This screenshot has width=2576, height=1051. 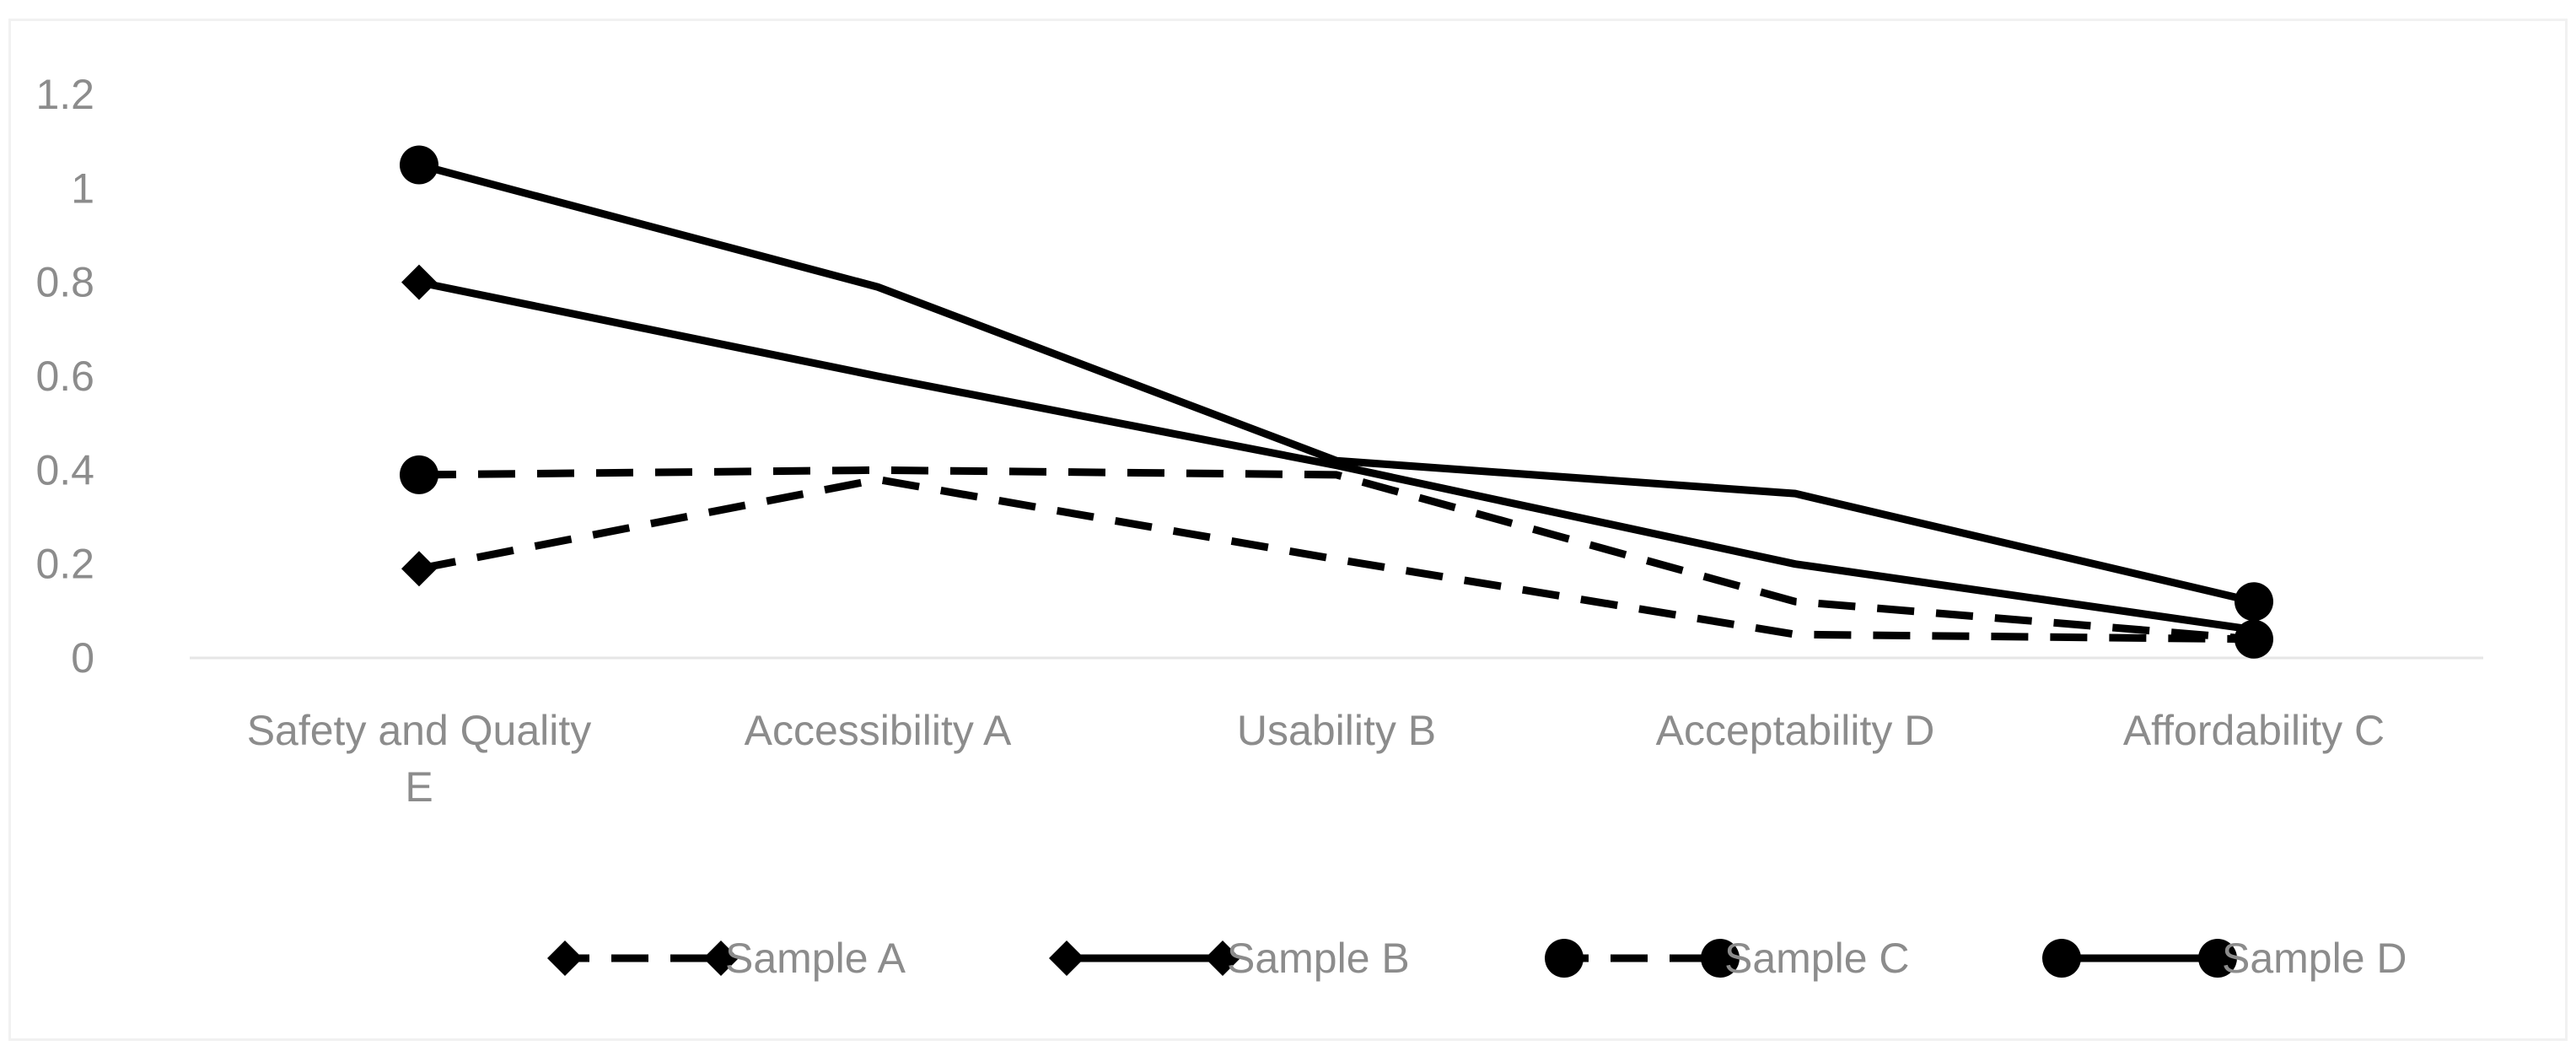 What do you see at coordinates (64, 564) in the screenshot?
I see `y-tick-label: 0.2` at bounding box center [64, 564].